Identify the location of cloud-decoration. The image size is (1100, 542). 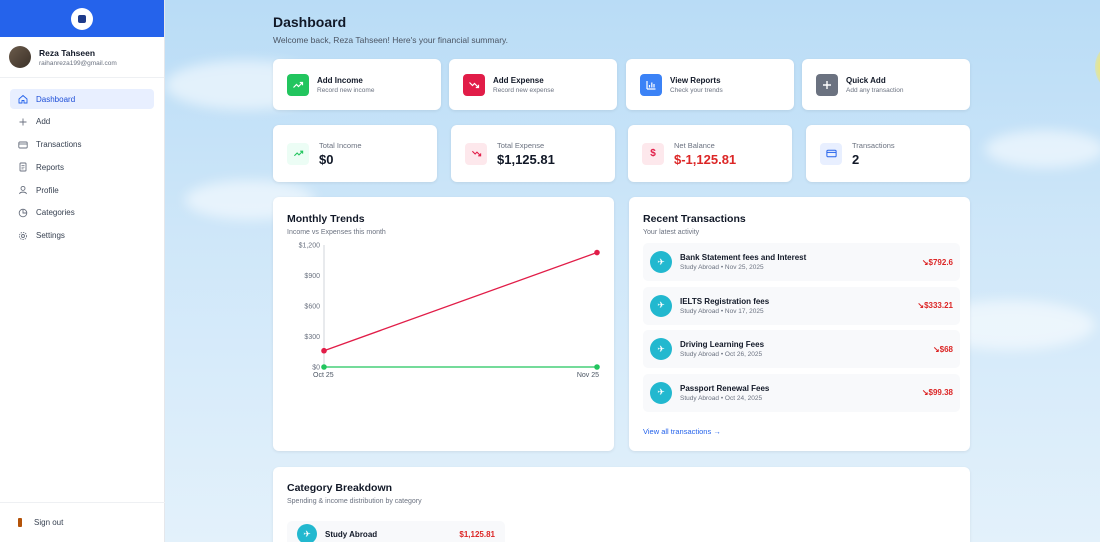
(1042, 149).